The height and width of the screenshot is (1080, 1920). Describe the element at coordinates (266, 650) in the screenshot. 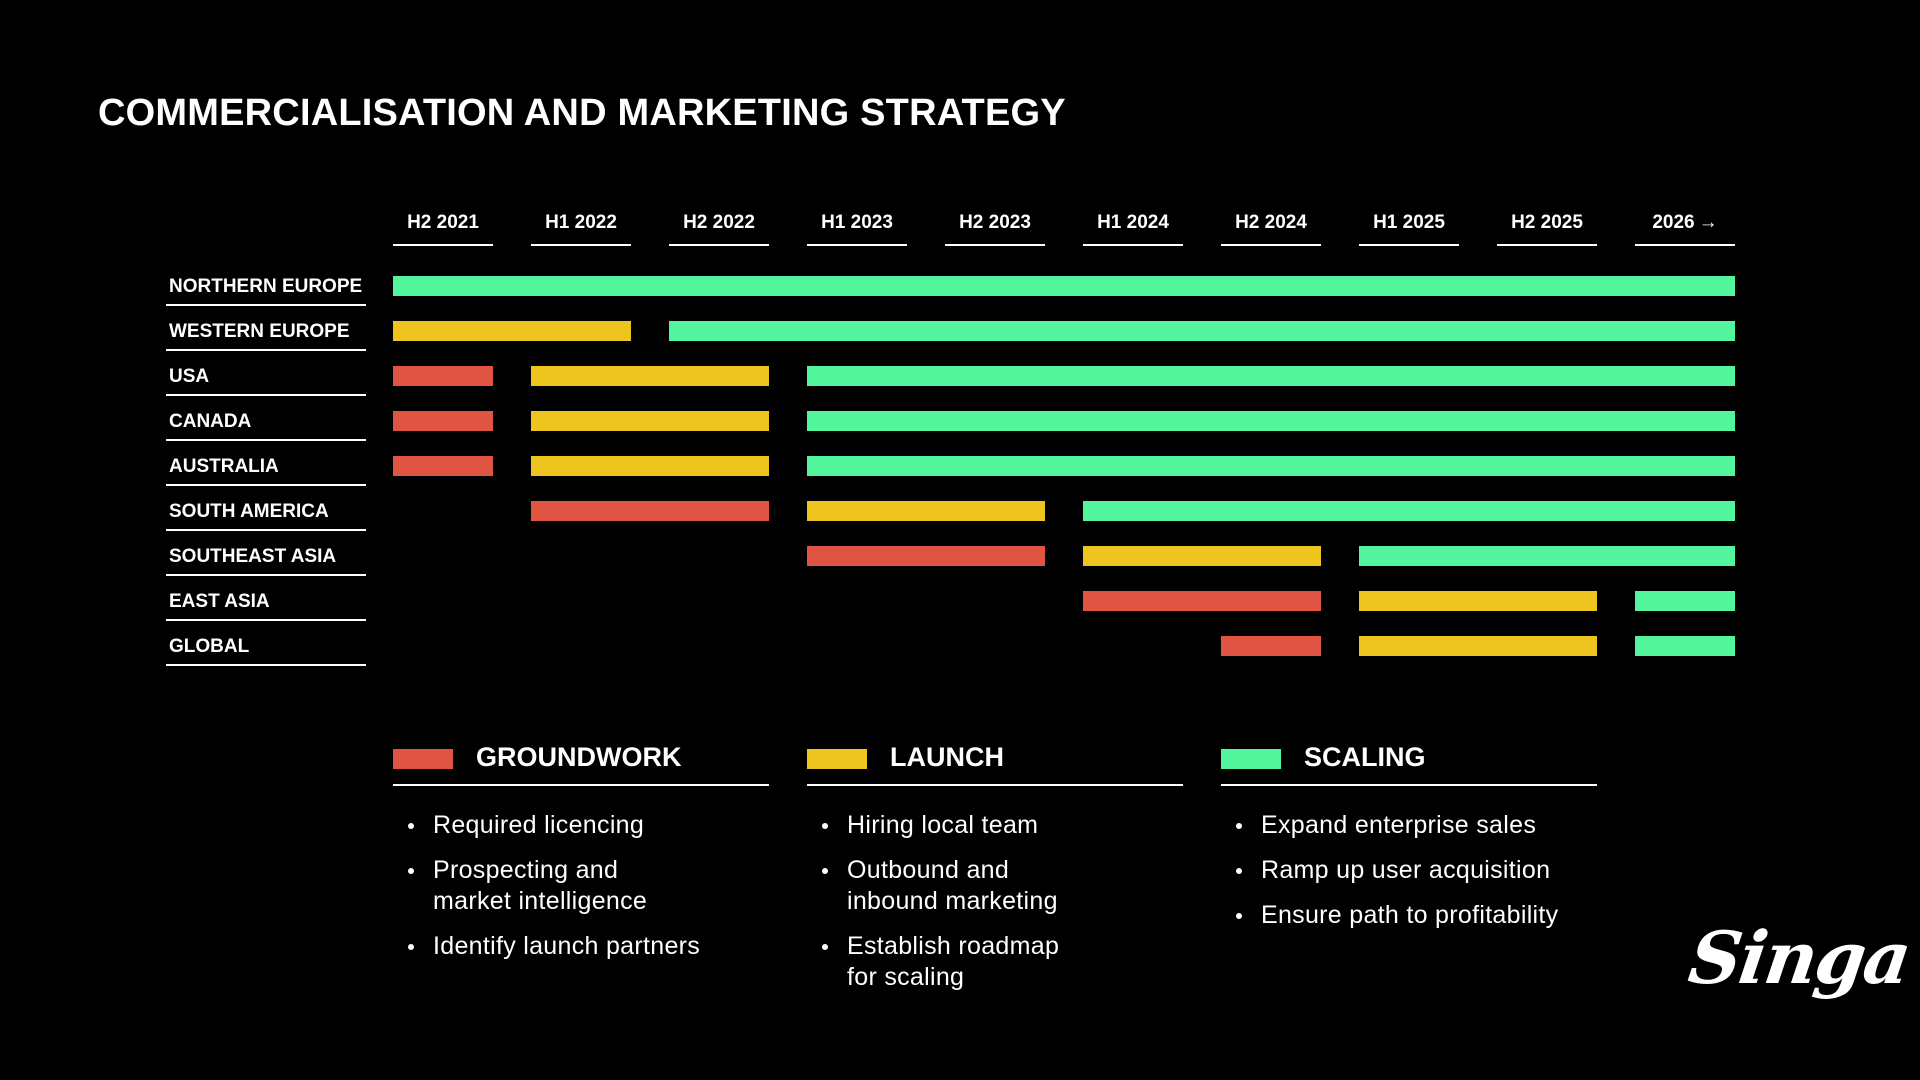

I see `region-label: GLOBAL` at that location.